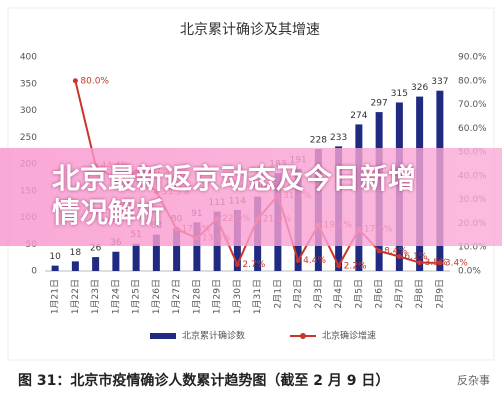 This screenshot has width=502, height=400. I want to click on line-value-label: 8.4%, so click(395, 252).